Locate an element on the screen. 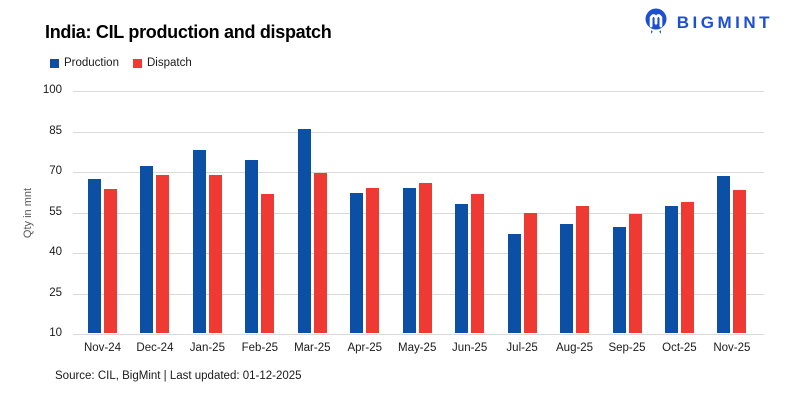  y-axis-tick-label: 25 is located at coordinates (55, 292).